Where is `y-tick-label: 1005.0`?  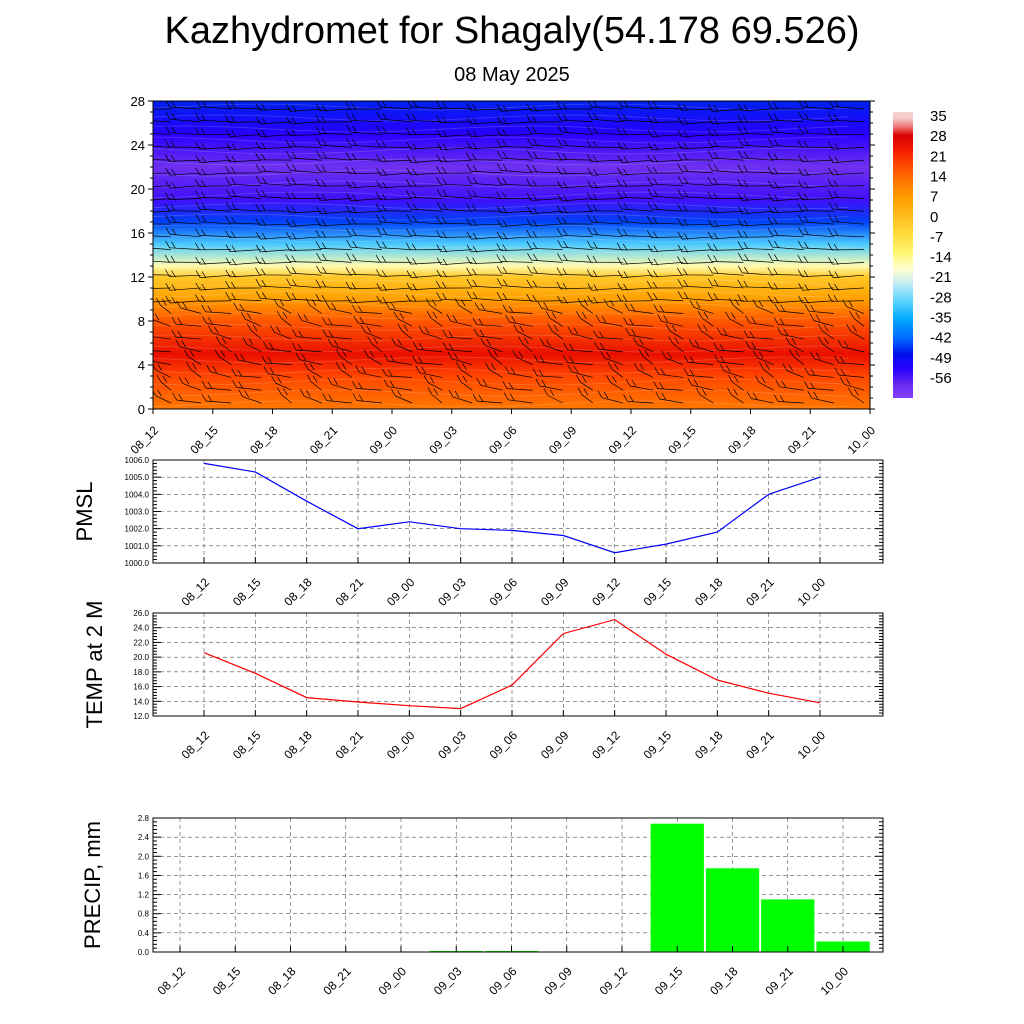 y-tick-label: 1005.0 is located at coordinates (137, 477).